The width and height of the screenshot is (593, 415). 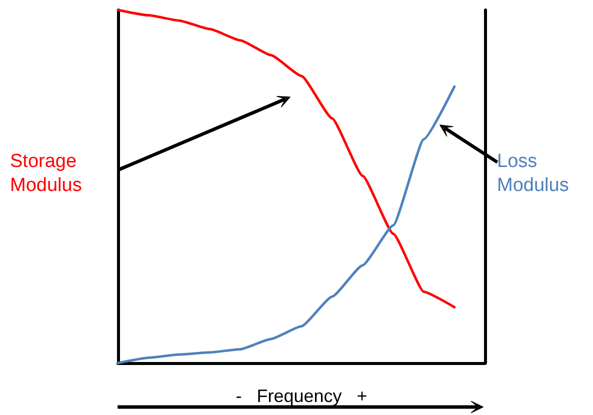 I want to click on text: Storage Modulus, so click(x=46, y=174).